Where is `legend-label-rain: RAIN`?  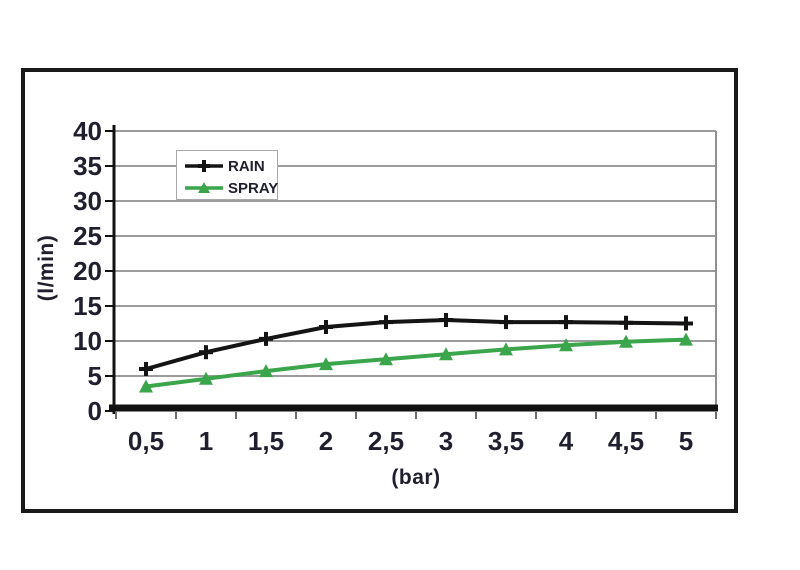
legend-label-rain: RAIN is located at coordinates (246, 166).